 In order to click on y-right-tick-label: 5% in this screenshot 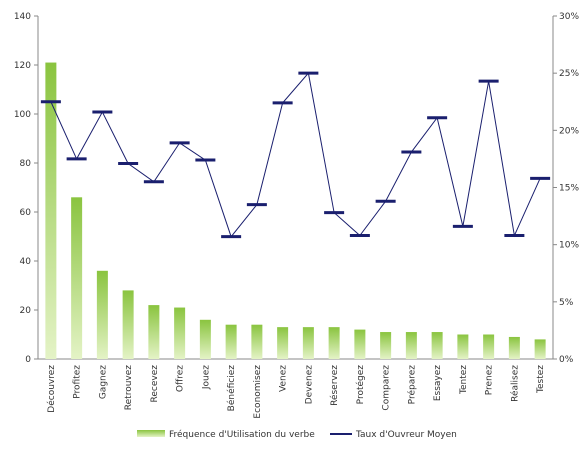, I will do `click(566, 303)`.